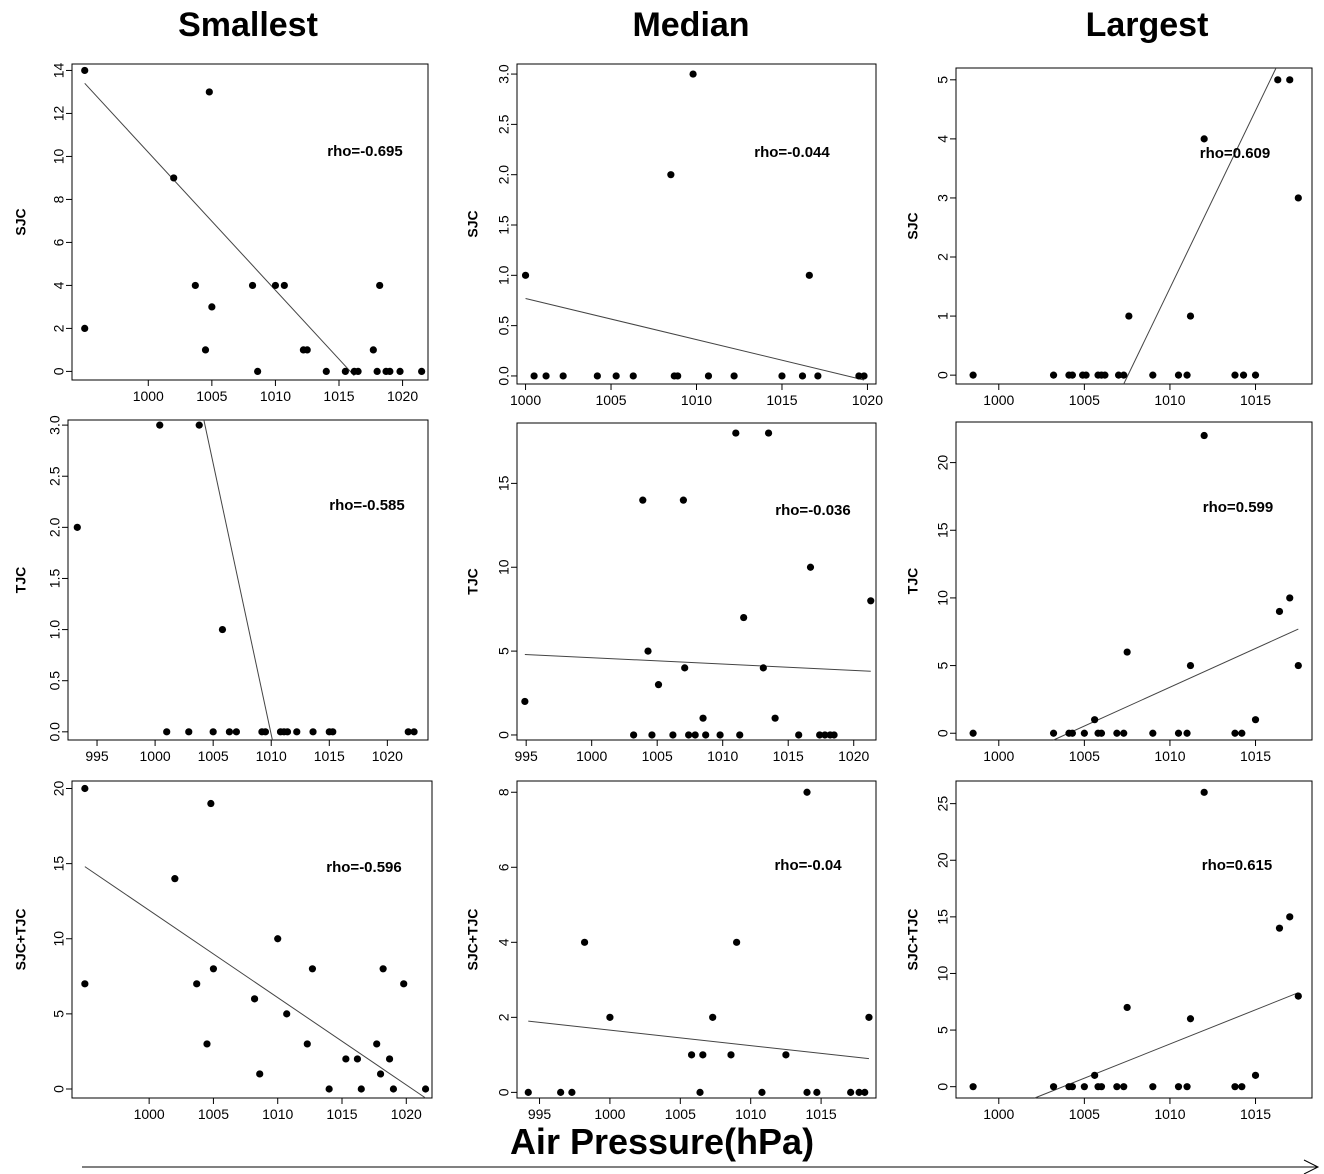  What do you see at coordinates (55, 527) in the screenshot?
I see `y-tick-label: 2.0` at bounding box center [55, 527].